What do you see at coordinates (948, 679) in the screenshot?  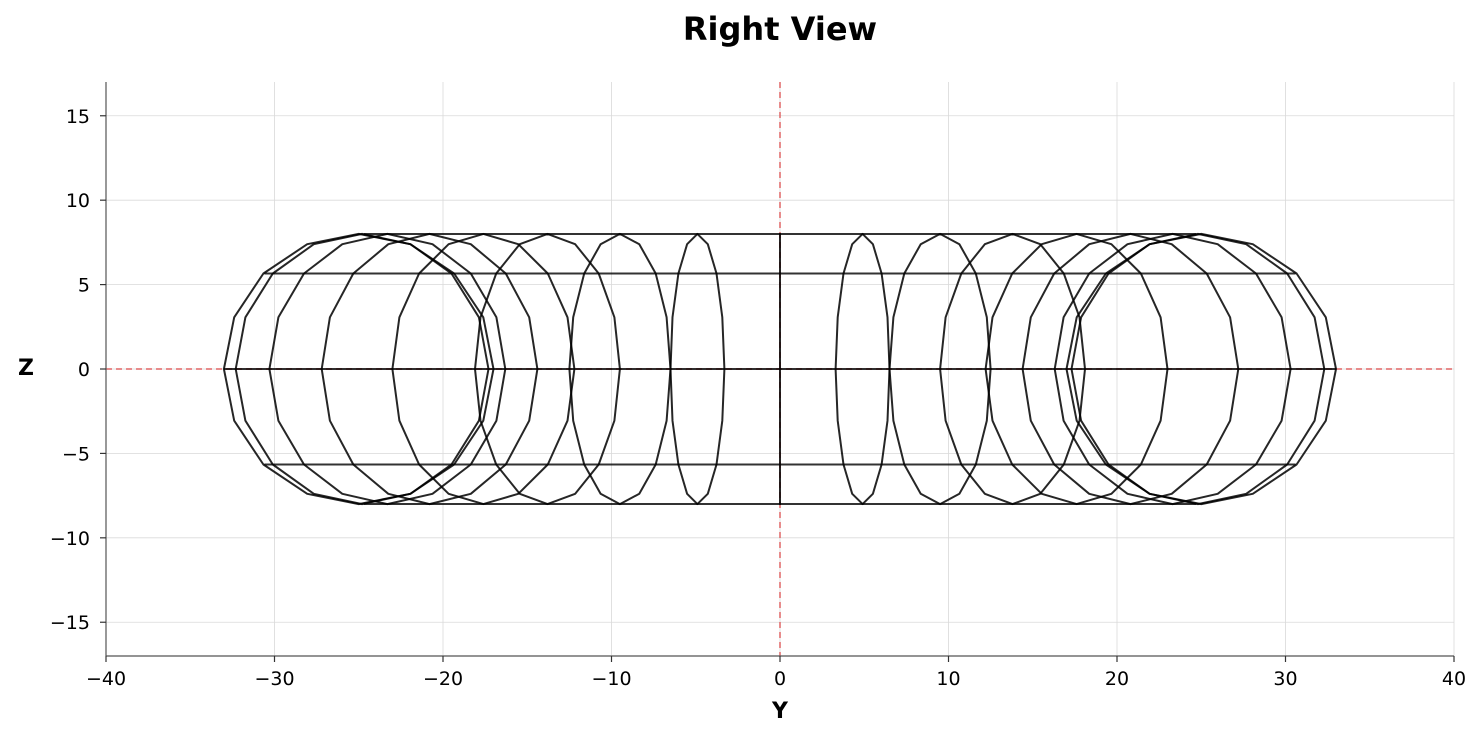 I see `x-tick-label: 10` at bounding box center [948, 679].